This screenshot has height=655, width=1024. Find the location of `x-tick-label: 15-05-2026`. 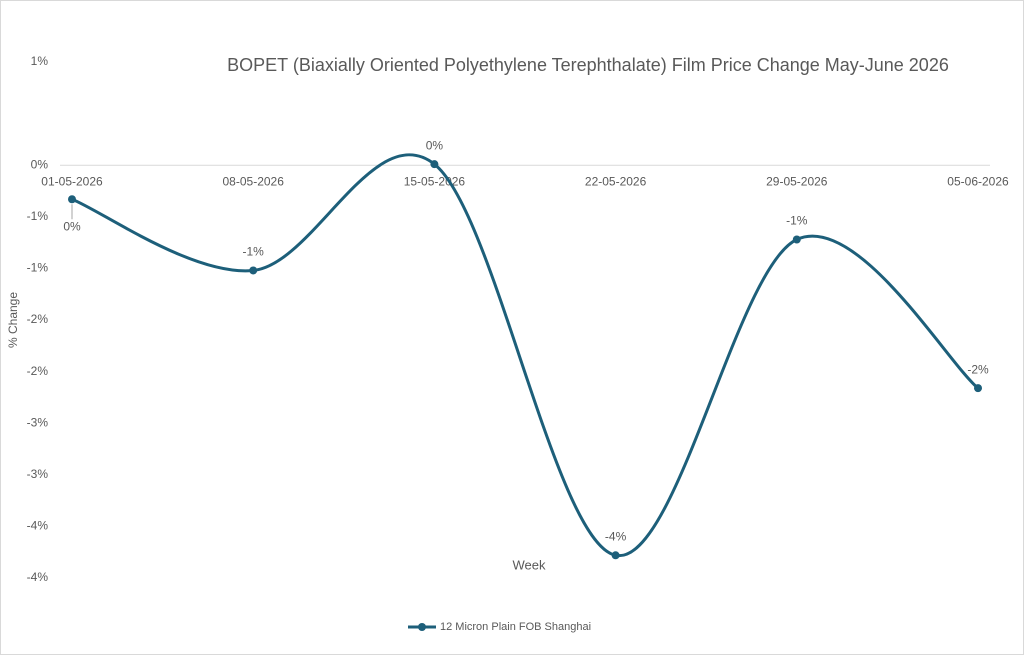

x-tick-label: 15-05-2026 is located at coordinates (435, 181).